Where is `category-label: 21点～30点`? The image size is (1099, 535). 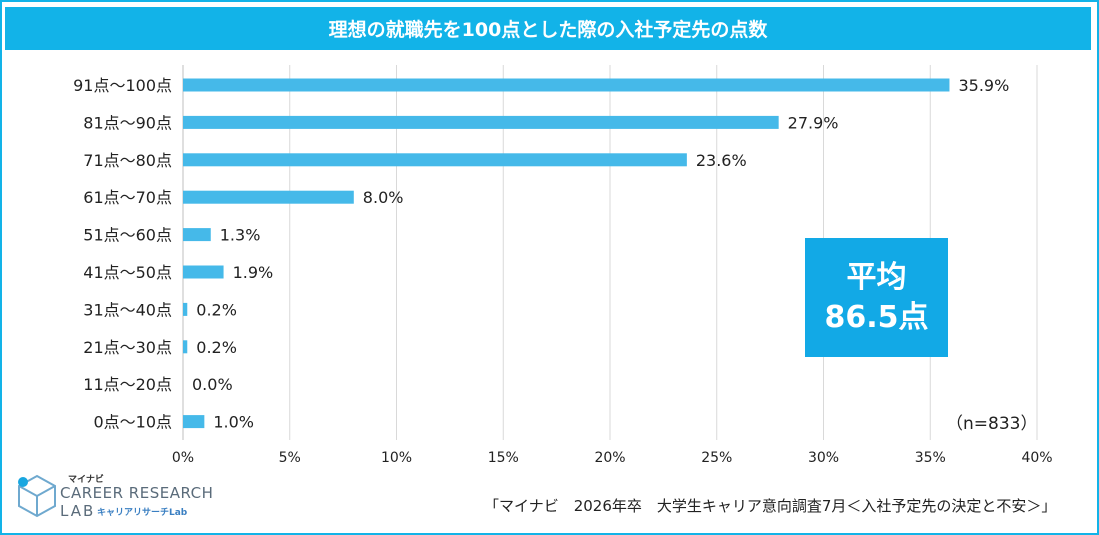
category-label: 21点～30点 is located at coordinates (127, 347).